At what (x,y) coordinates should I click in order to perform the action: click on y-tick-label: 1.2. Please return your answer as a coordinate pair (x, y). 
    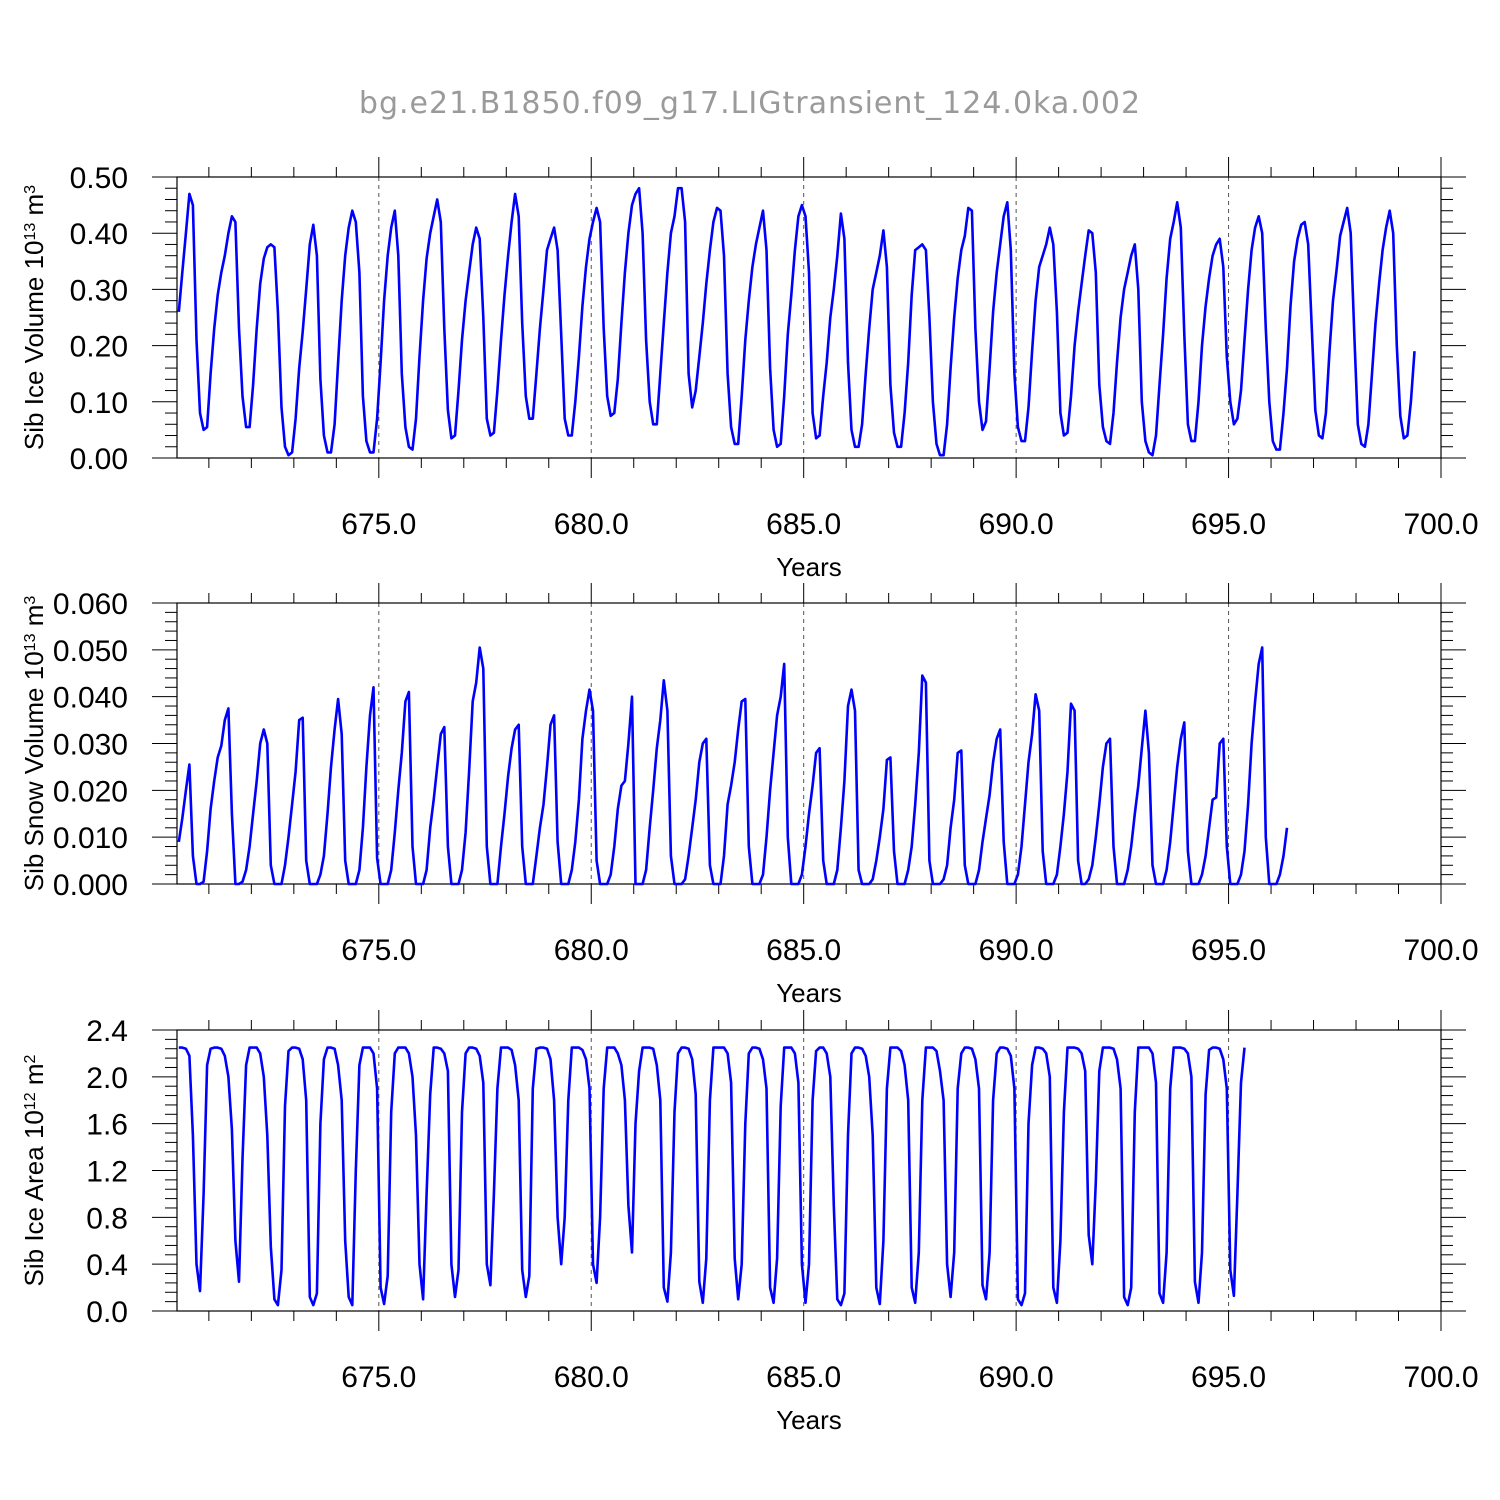
    Looking at the image, I should click on (107, 1172).